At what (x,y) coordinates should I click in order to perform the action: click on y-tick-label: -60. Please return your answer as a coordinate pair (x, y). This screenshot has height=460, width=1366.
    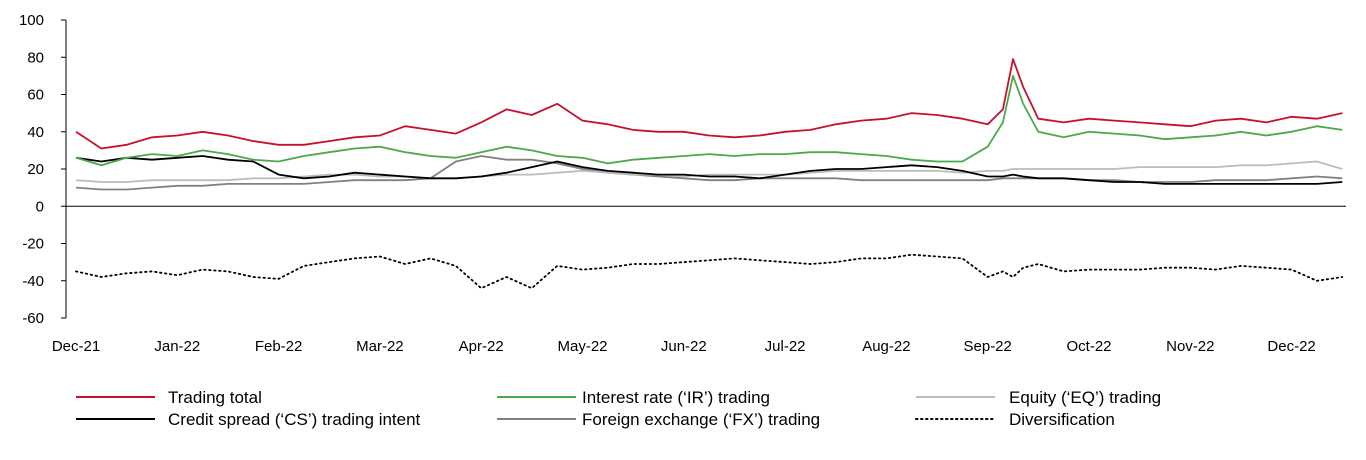
    Looking at the image, I should click on (33, 318).